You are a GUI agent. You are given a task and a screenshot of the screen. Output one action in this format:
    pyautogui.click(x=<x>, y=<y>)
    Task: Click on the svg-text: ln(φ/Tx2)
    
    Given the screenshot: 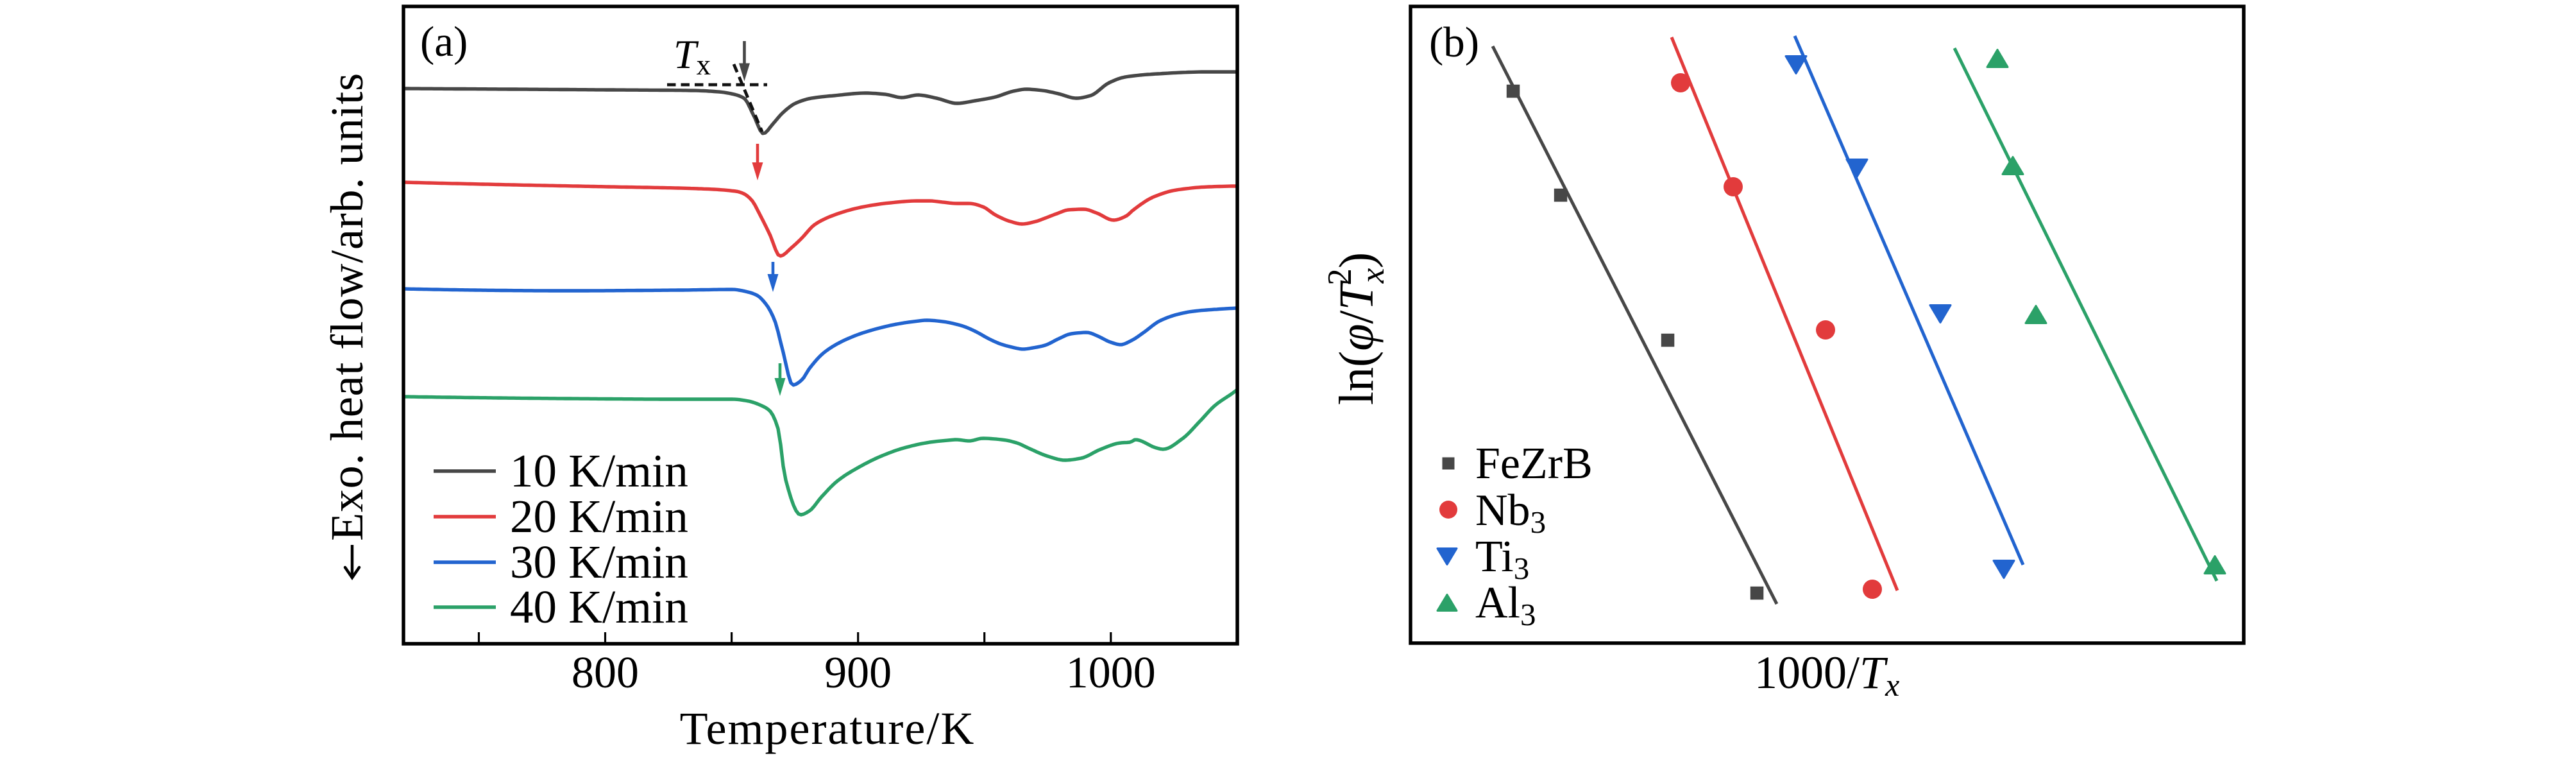 What is the action you would take?
    pyautogui.click(x=1356, y=328)
    